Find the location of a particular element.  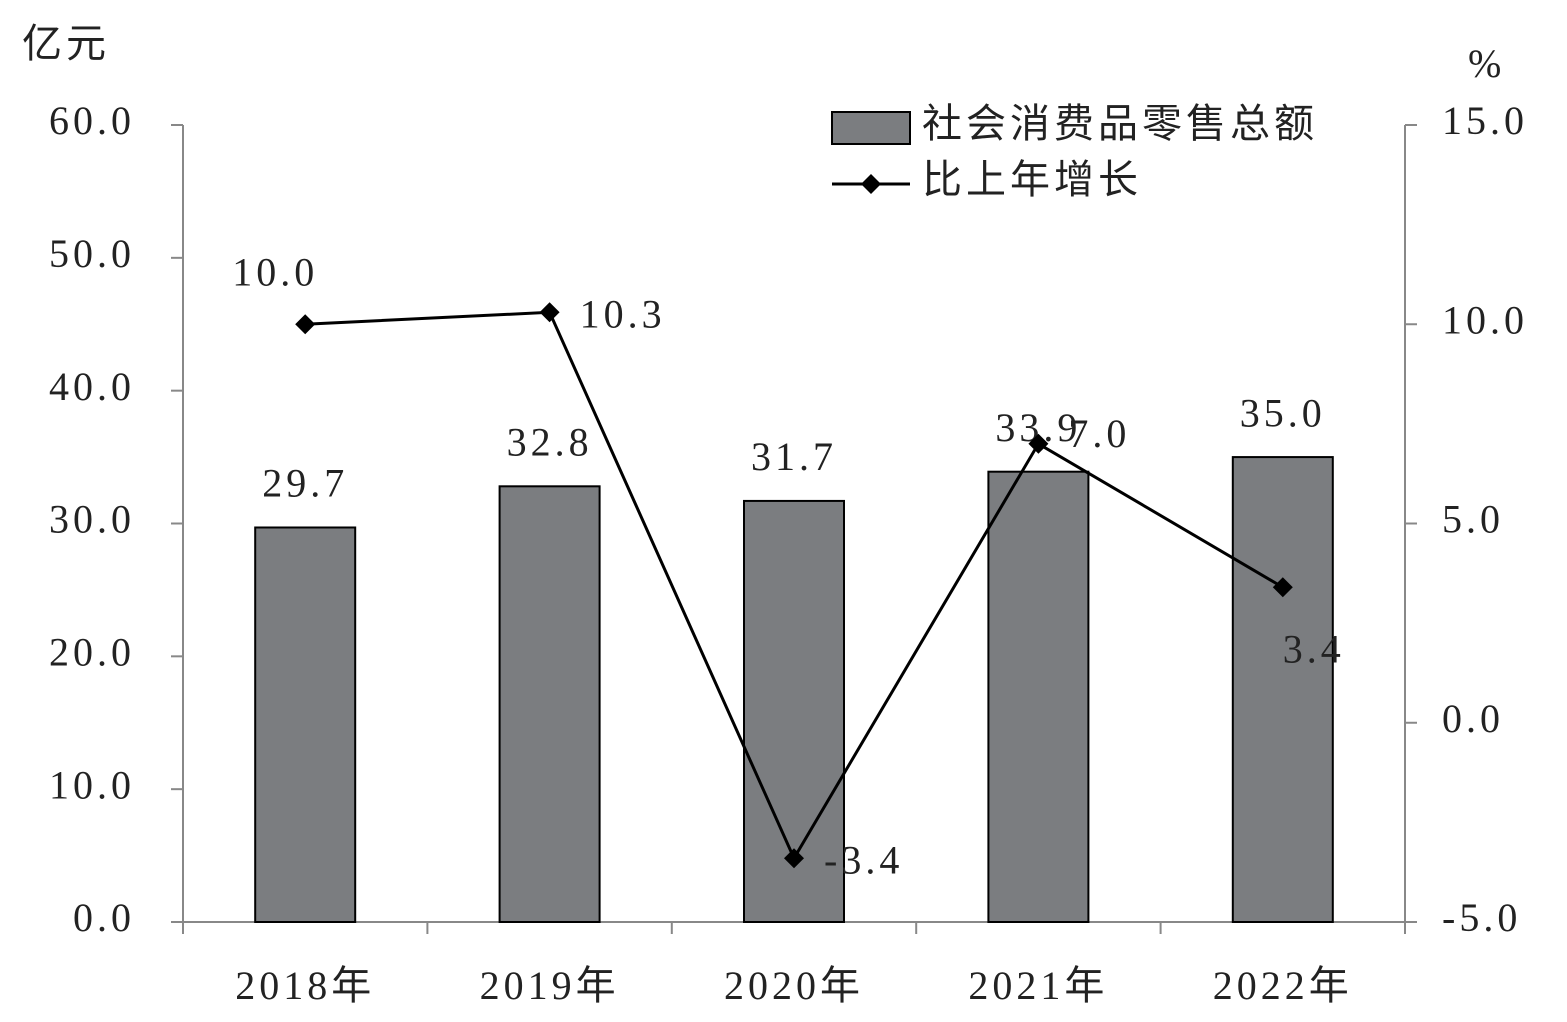

y2-tick-label: -5.0 is located at coordinates (1481, 917).